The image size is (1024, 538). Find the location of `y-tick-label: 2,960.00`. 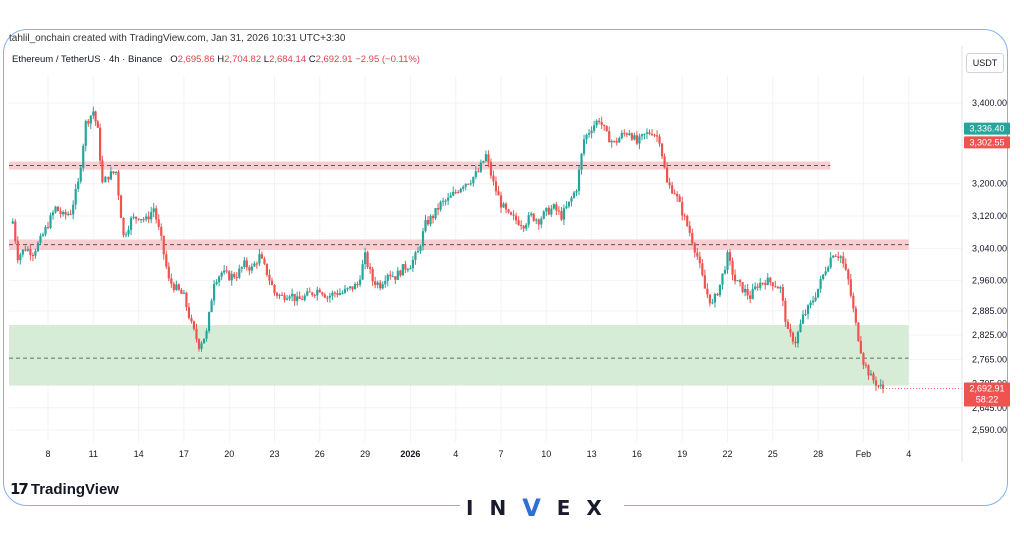

y-tick-label: 2,960.00 is located at coordinates (989, 281).